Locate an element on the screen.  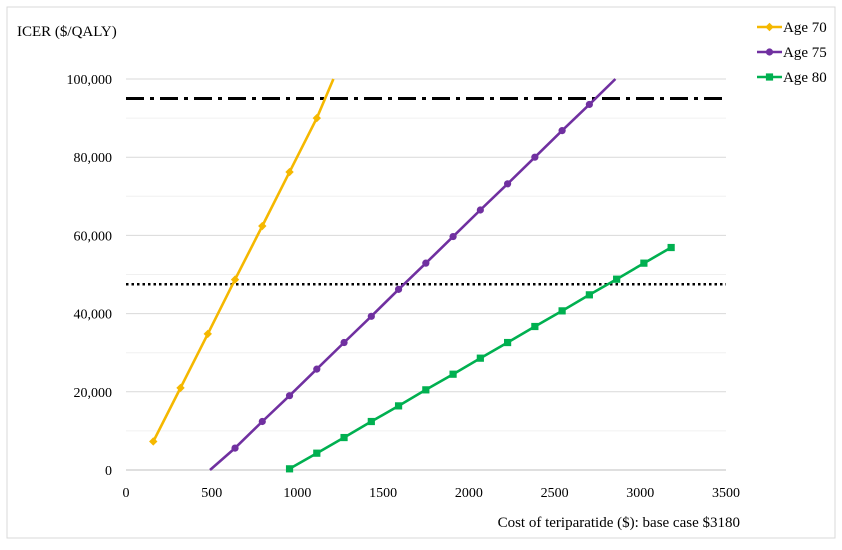
y-tick-label: 80,000 is located at coordinates (93, 158).